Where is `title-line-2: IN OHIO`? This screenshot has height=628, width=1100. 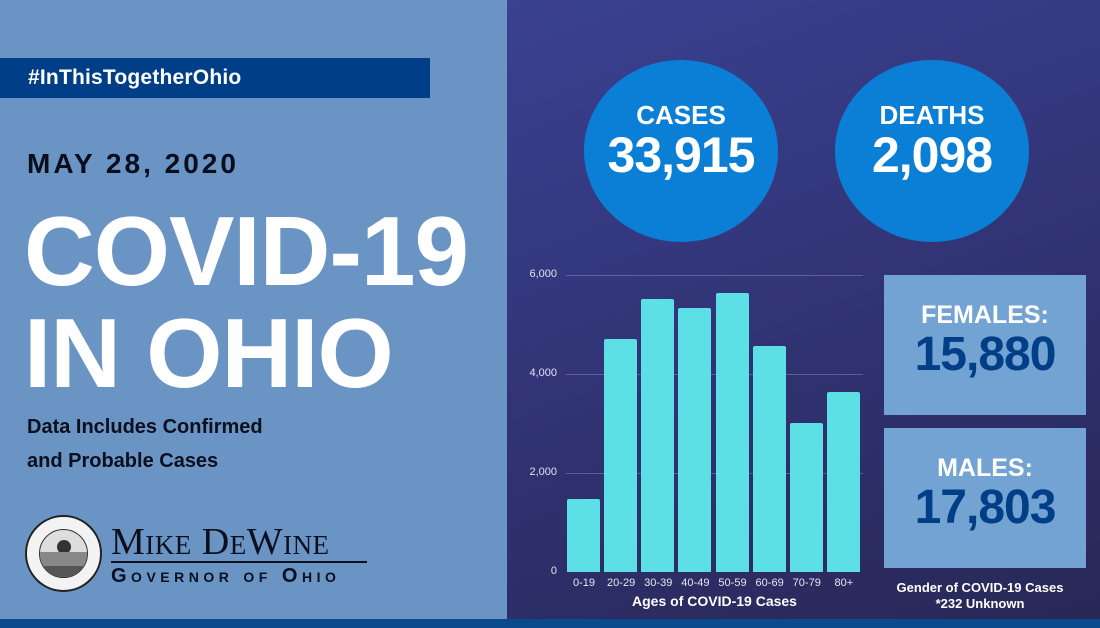 title-line-2: IN OHIO is located at coordinates (209, 353).